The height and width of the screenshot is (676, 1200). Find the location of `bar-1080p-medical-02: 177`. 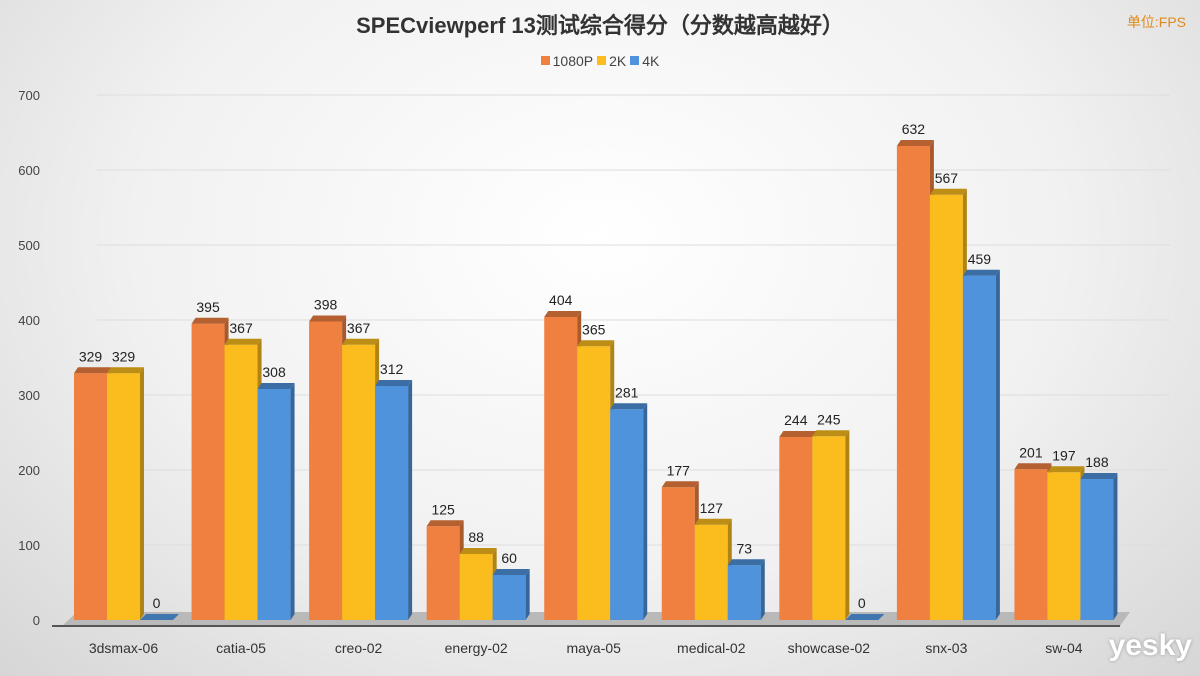

bar-1080p-medical-02: 177 is located at coordinates (680, 541).